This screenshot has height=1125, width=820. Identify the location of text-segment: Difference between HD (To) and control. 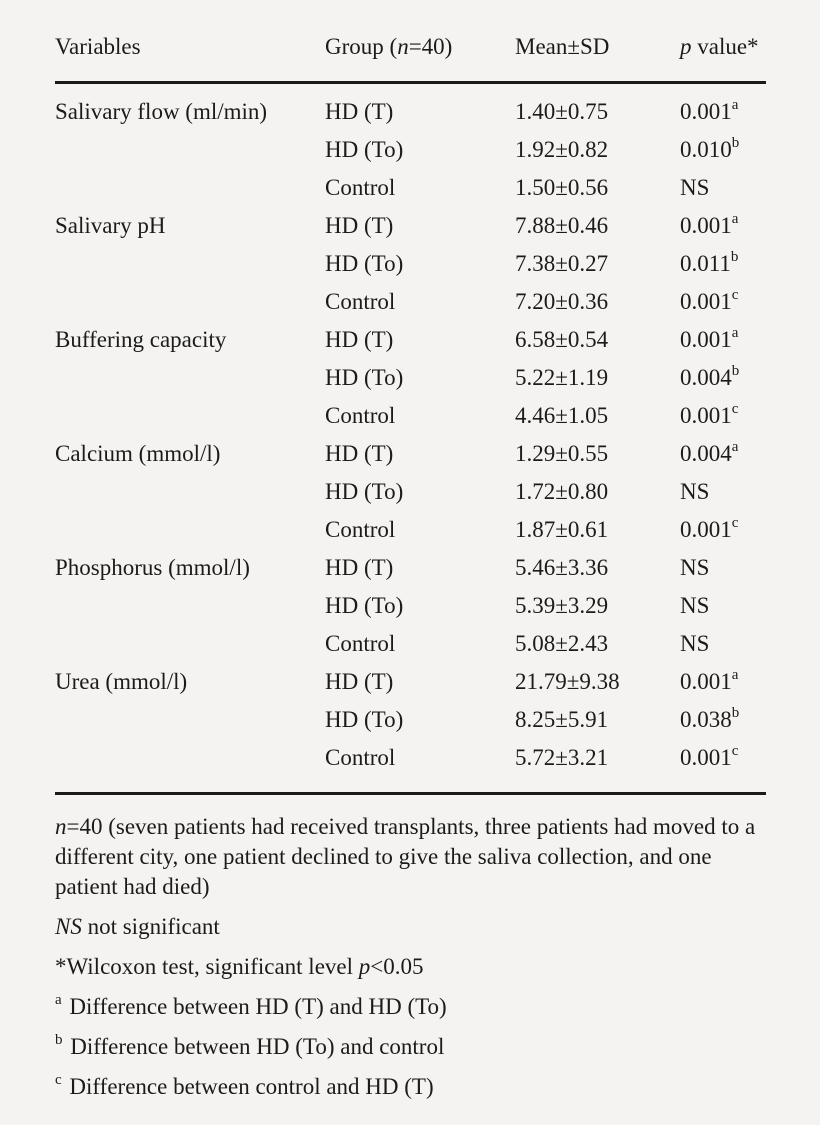
(254, 1046).